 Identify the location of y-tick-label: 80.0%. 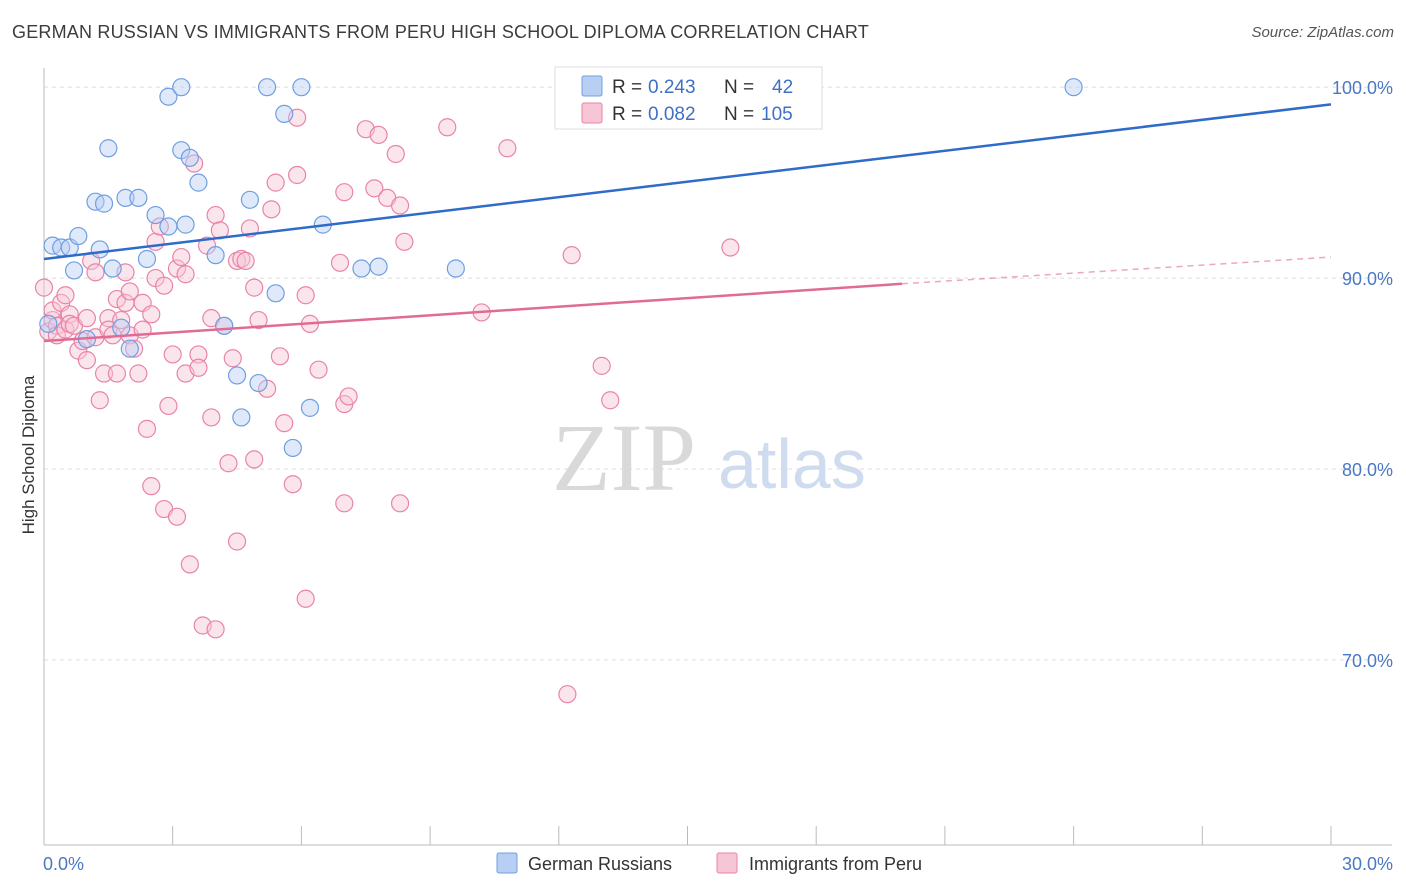
(1367, 470).